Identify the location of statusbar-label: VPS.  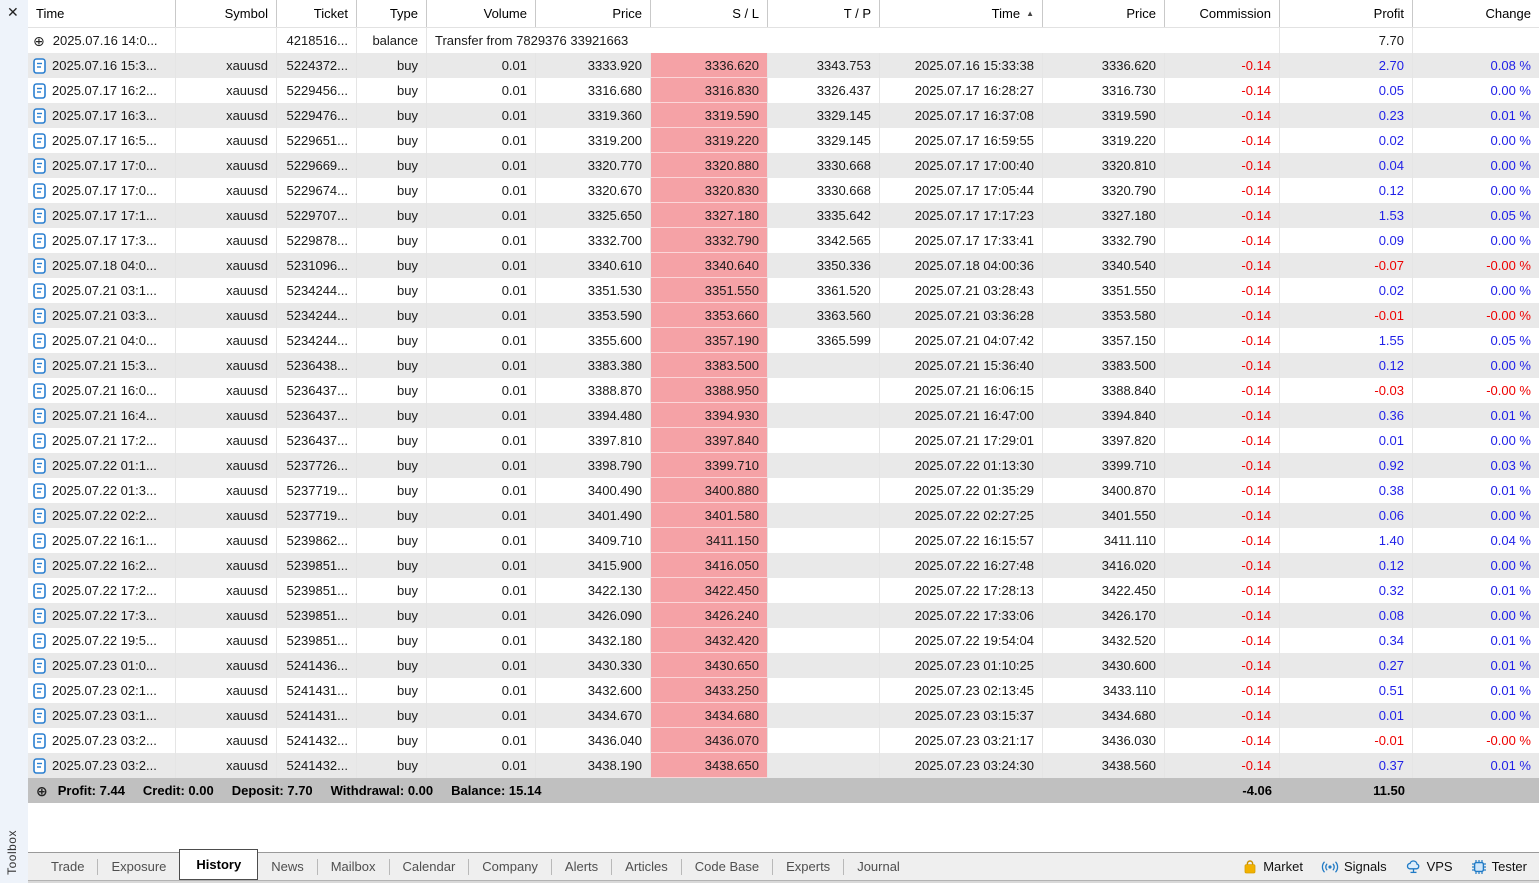
(1439, 866).